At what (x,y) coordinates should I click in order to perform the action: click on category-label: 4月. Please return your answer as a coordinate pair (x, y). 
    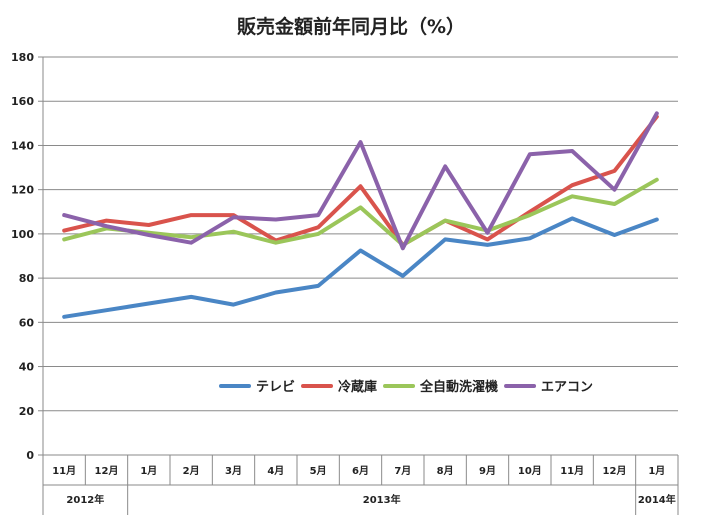
    Looking at the image, I should click on (275, 471).